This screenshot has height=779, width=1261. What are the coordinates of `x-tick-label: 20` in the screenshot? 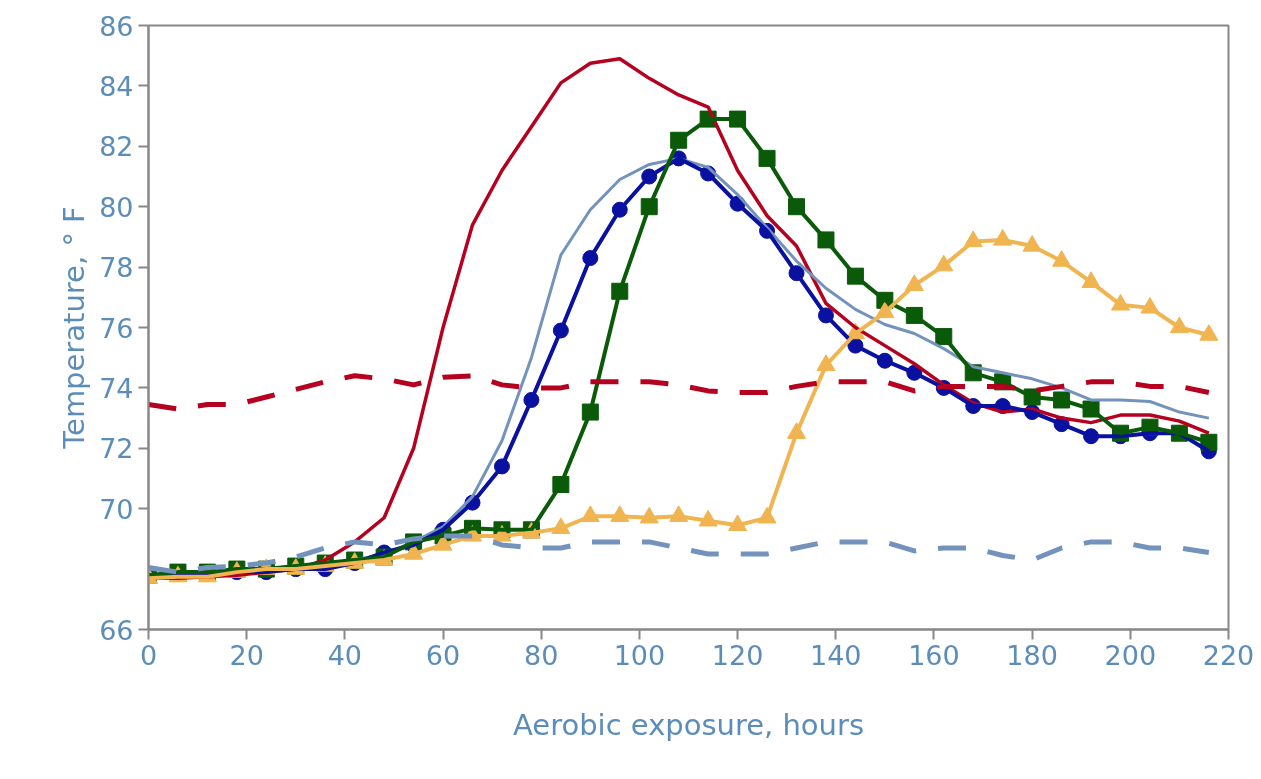 It's located at (246, 655).